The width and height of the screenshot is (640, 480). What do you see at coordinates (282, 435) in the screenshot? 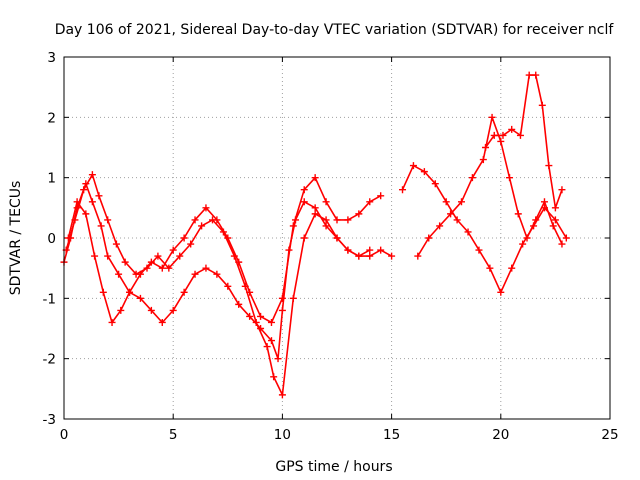
I see `x-tick-label: 10` at bounding box center [282, 435].